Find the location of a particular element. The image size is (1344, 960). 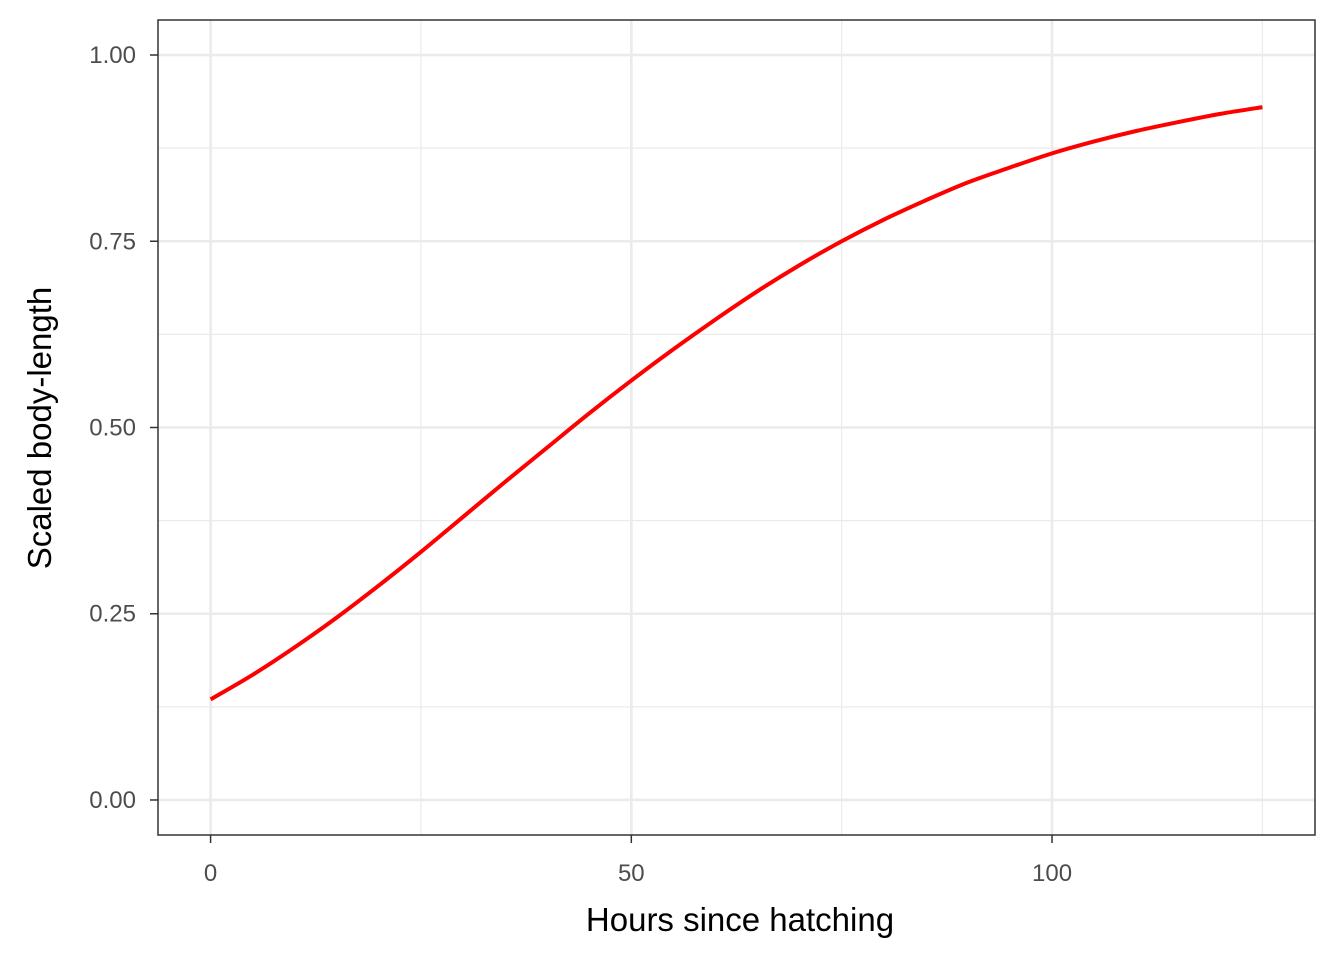

y-tick-label: 0.25 is located at coordinates (112, 614).